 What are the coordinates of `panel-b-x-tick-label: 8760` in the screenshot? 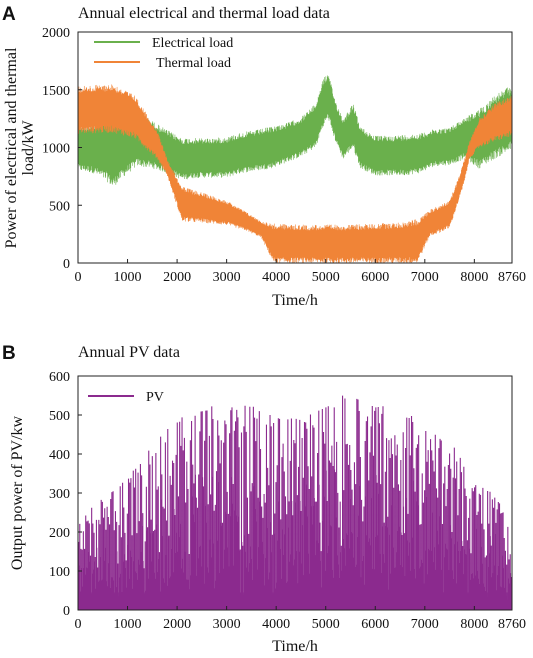 It's located at (512, 624).